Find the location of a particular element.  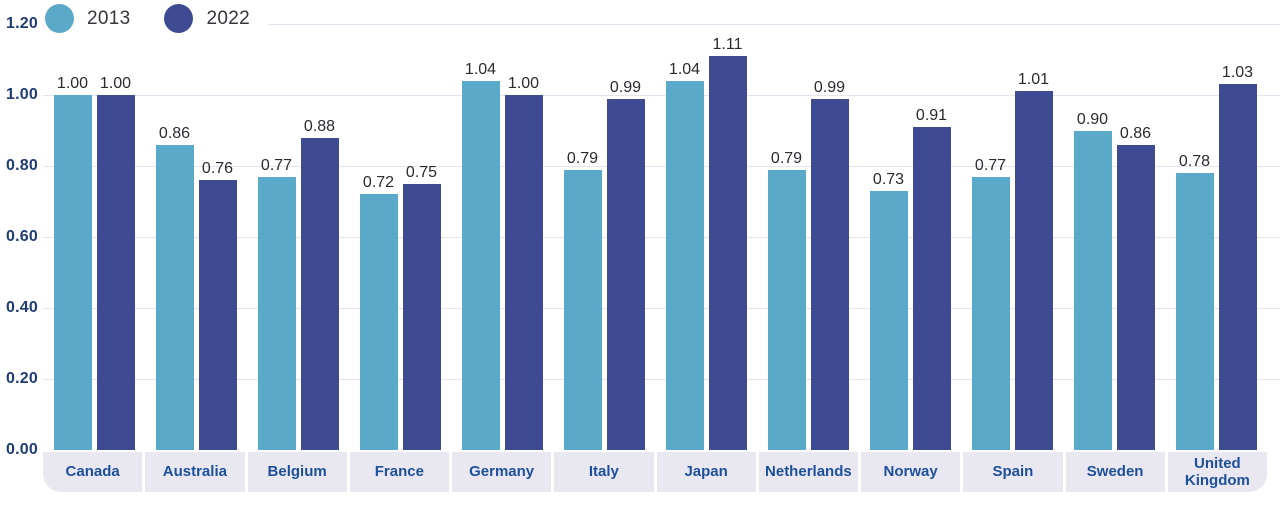

bar-group-france: 0.72 0.75 is located at coordinates (400, 225).